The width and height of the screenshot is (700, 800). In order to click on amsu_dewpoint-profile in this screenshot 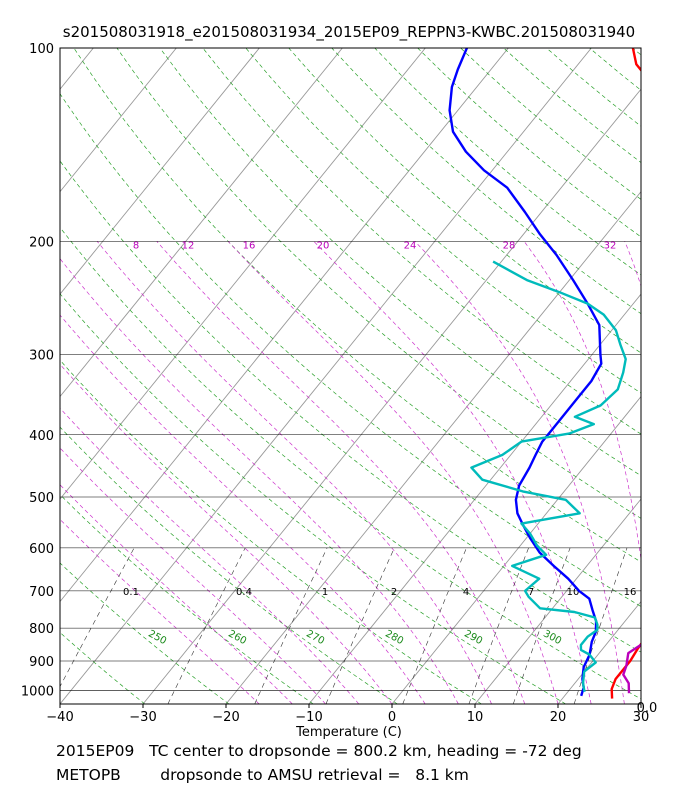, I will do `click(548, 476)`.